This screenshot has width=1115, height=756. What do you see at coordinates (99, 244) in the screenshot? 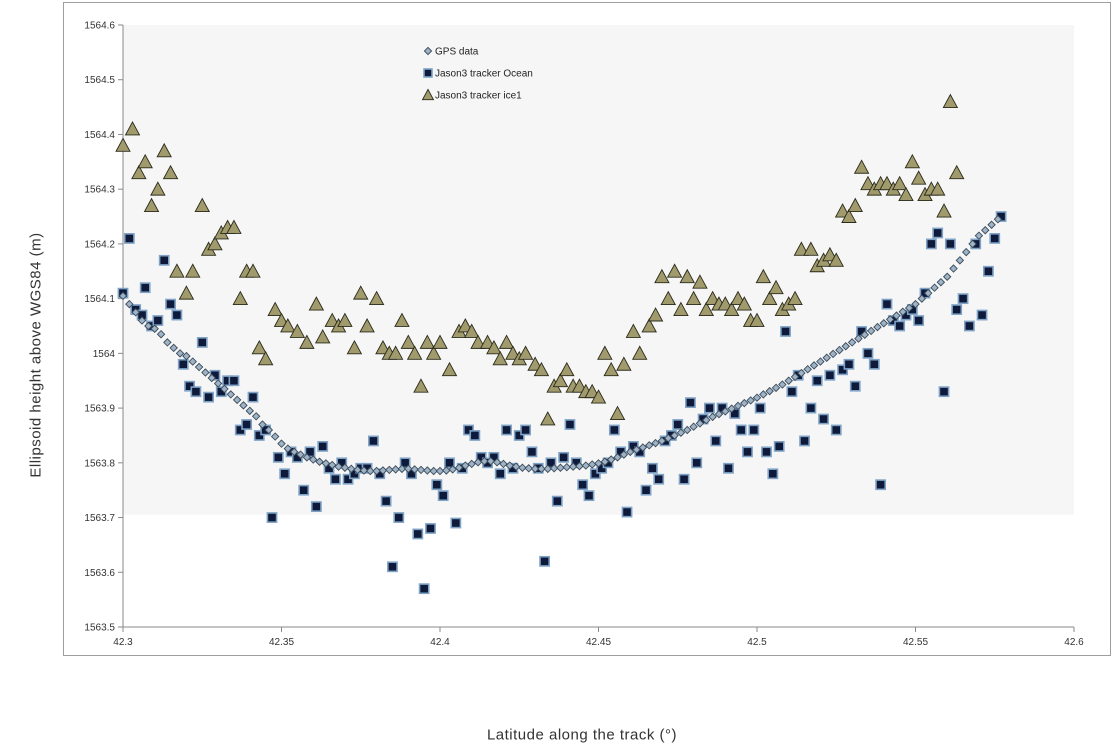
I see `y-tick-label: 1564.2` at bounding box center [99, 244].